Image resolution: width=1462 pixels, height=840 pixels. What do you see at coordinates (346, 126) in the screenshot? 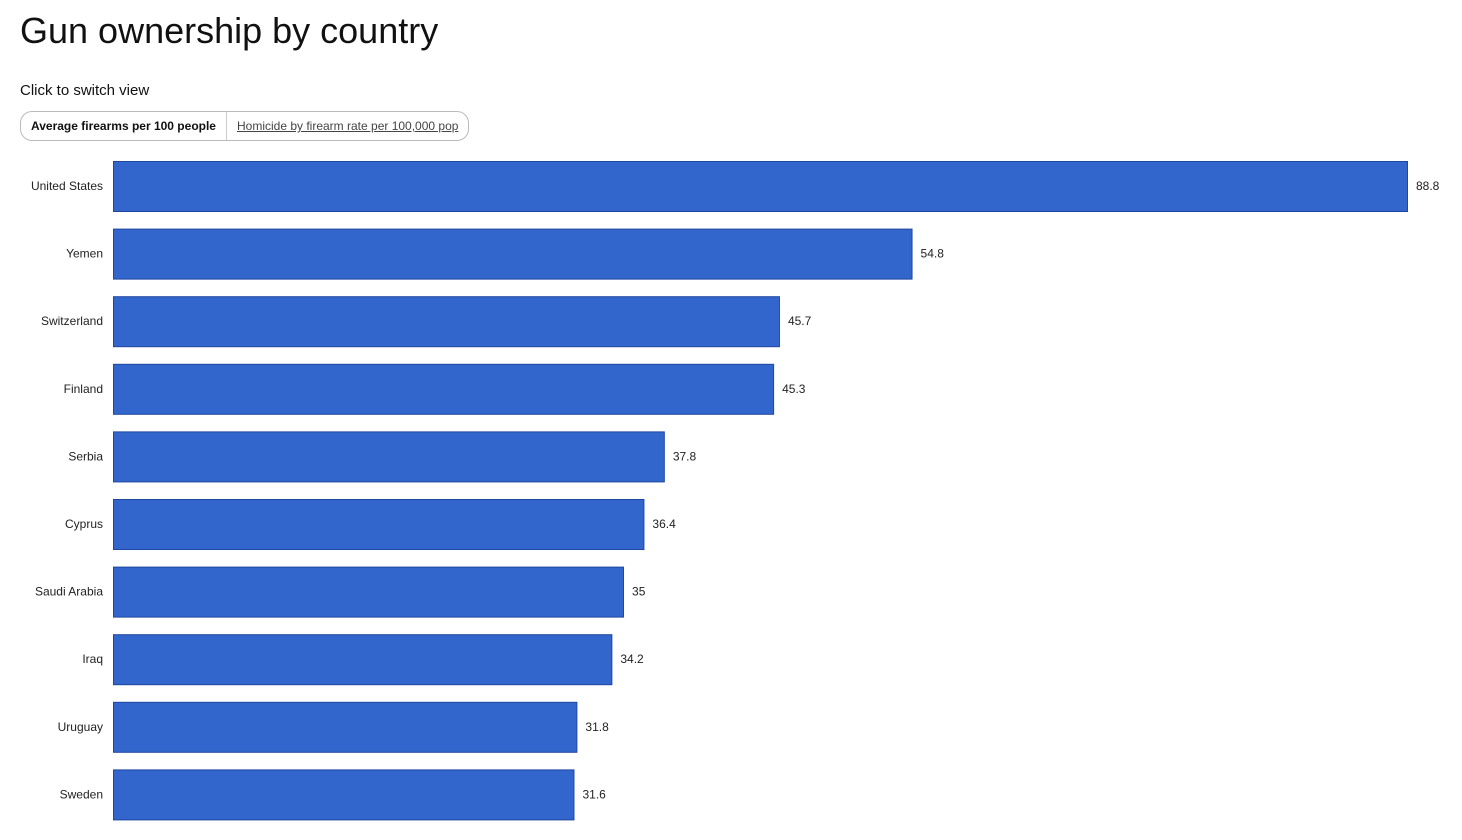
I see `homicide-rate-button: Homicide by firearm rate per 100,000 pop` at bounding box center [346, 126].